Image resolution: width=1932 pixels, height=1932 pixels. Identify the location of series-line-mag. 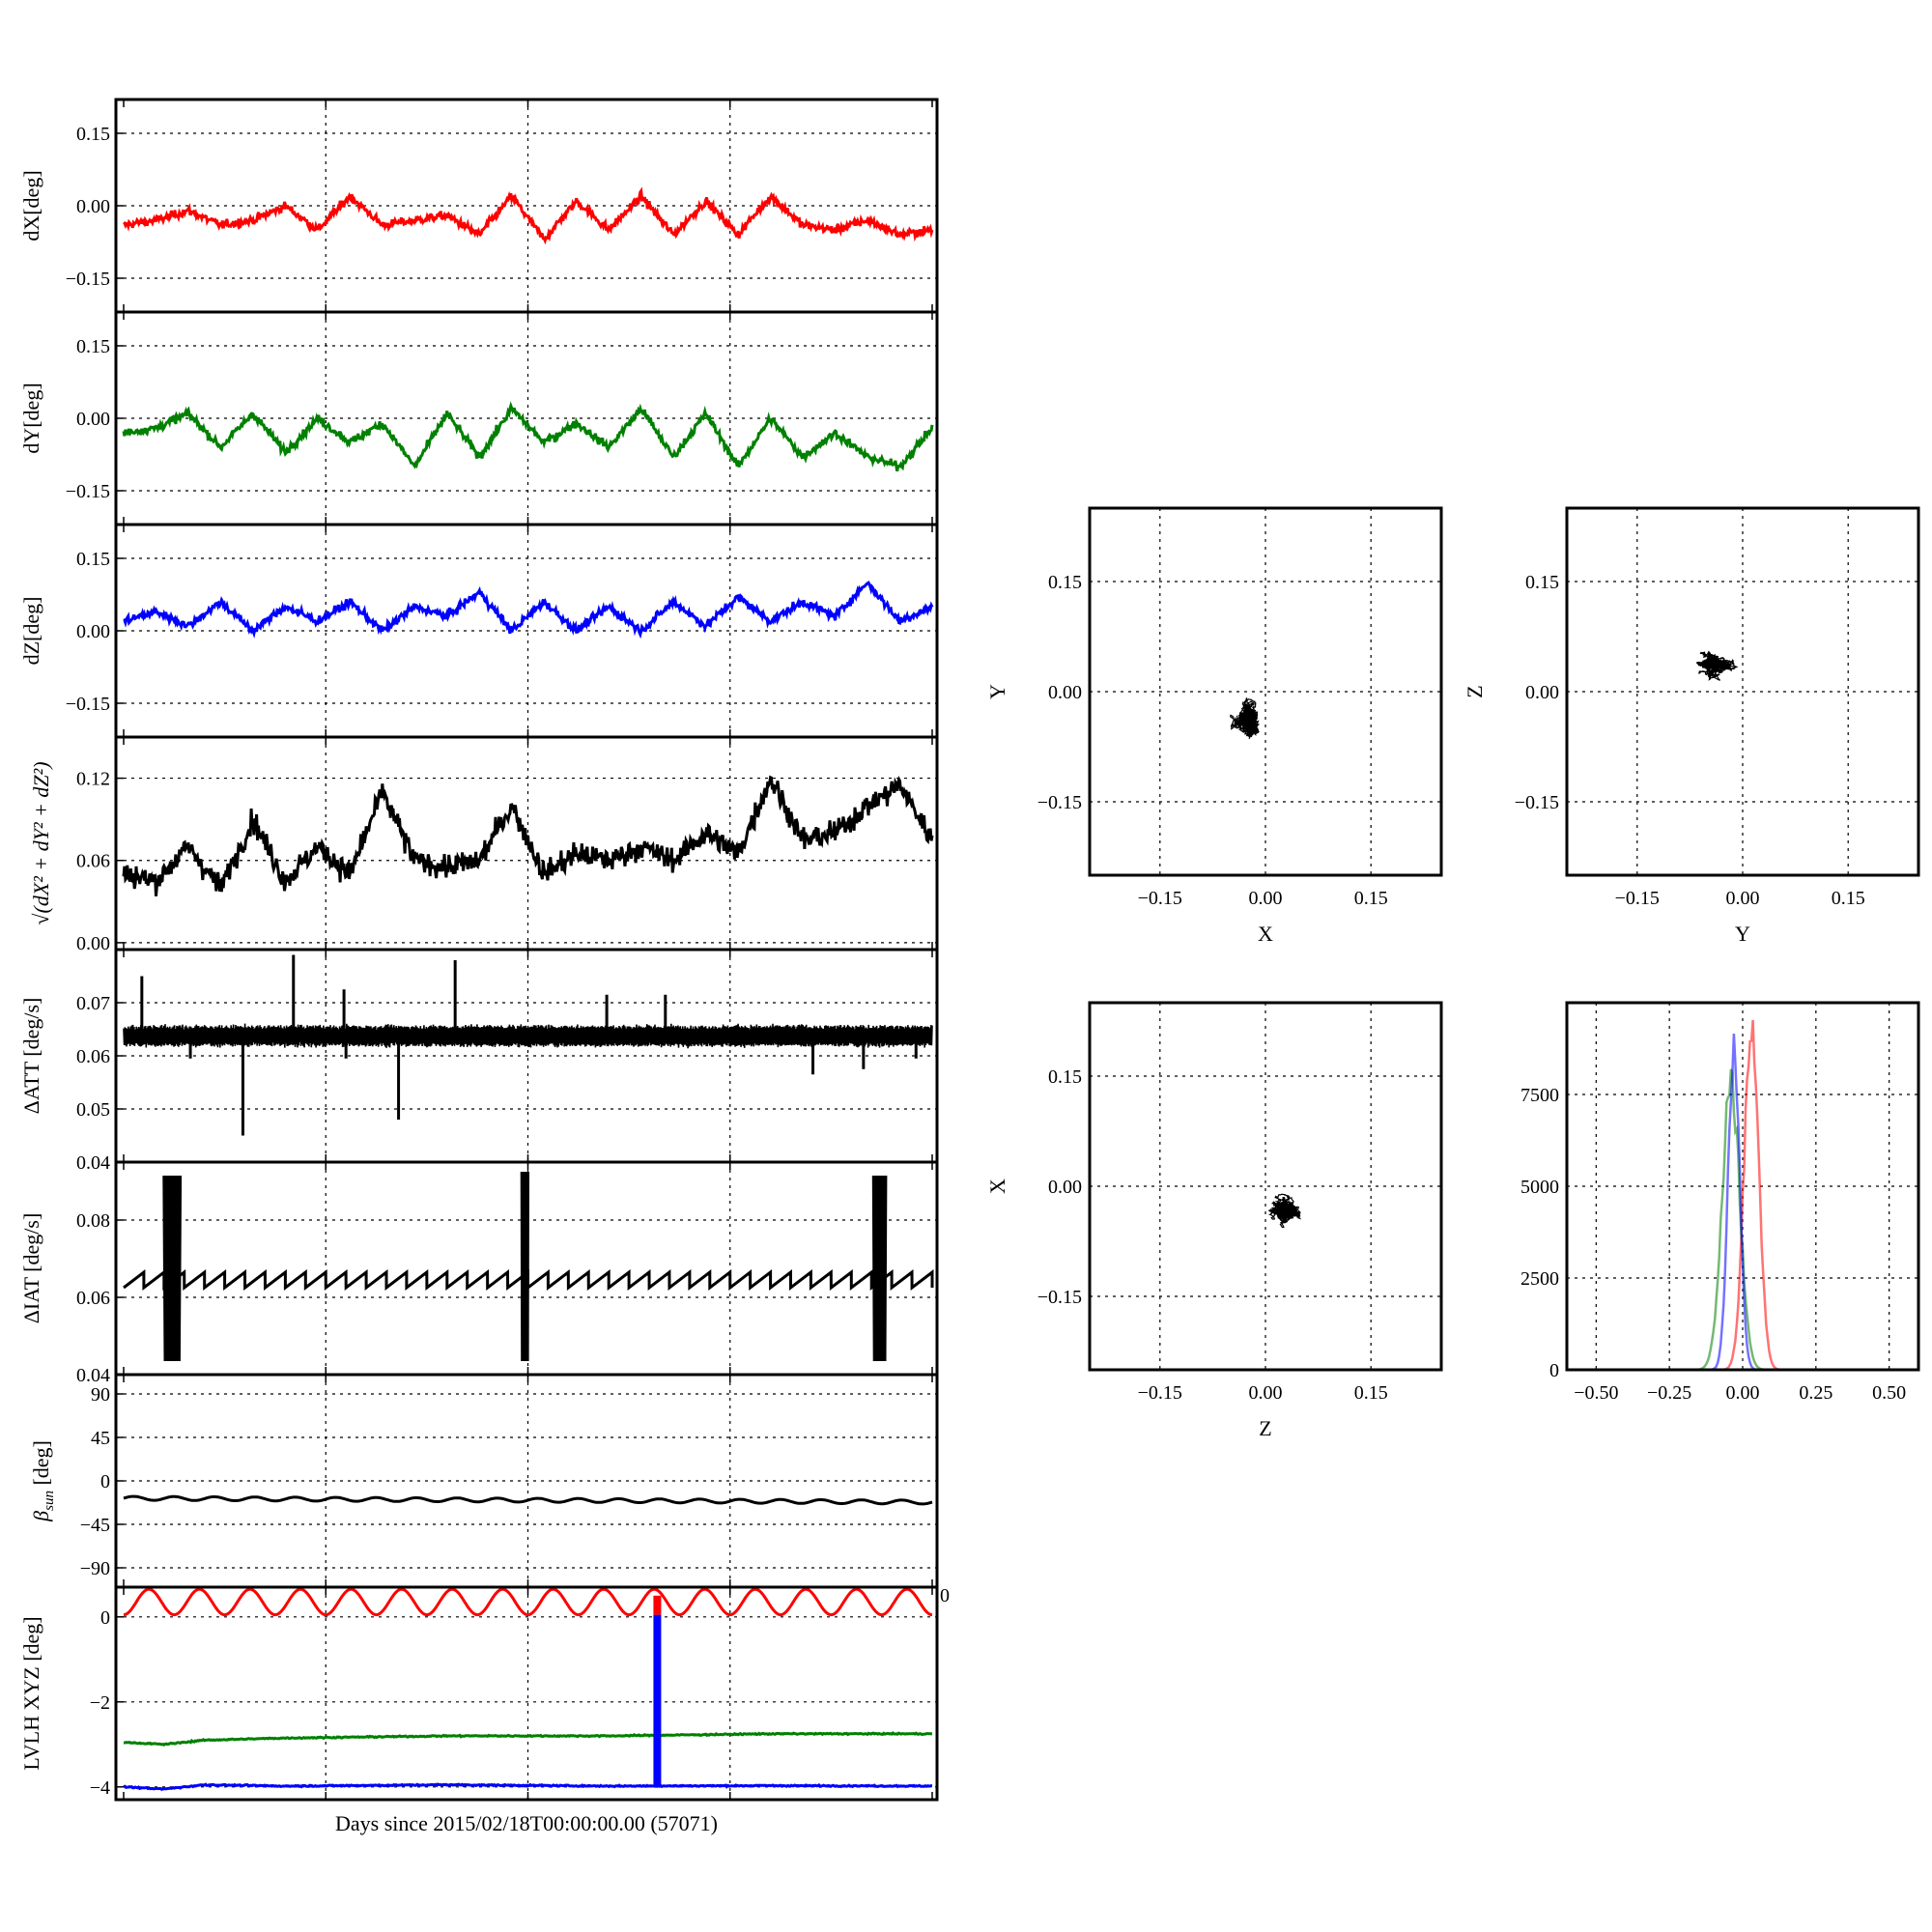
(528, 835).